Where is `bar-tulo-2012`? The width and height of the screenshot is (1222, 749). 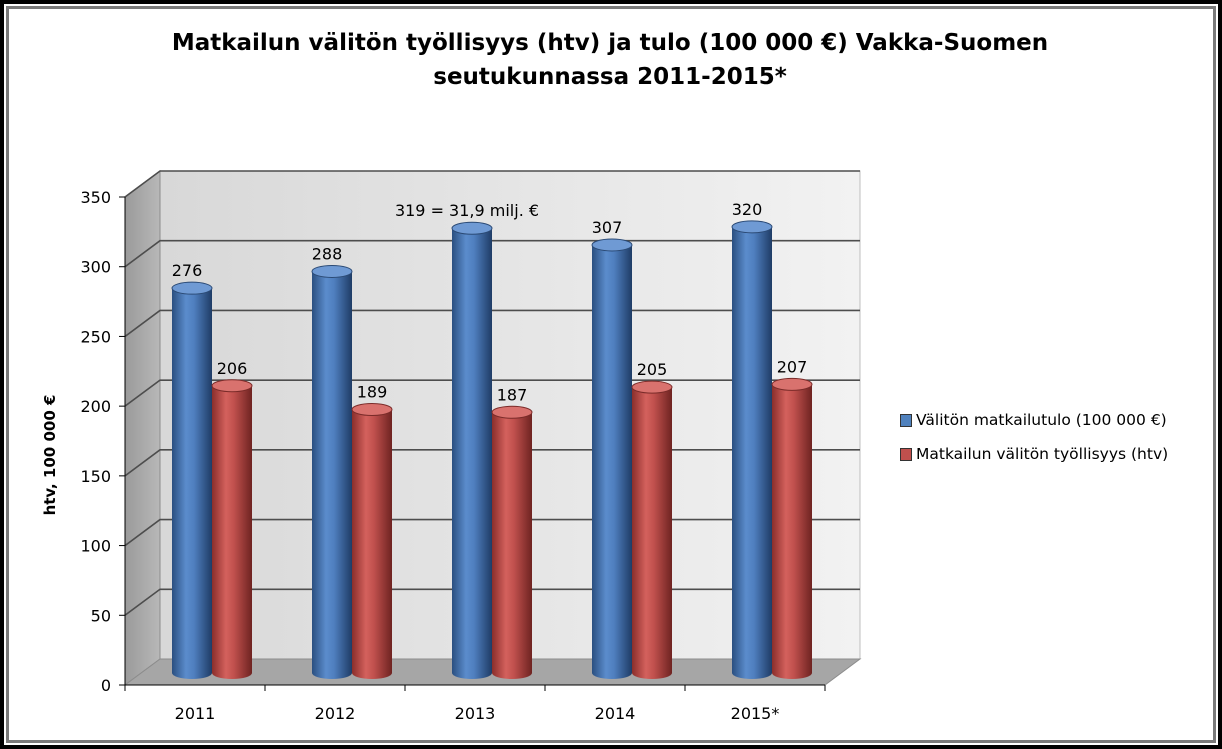
bar-tulo-2012 is located at coordinates (332, 471).